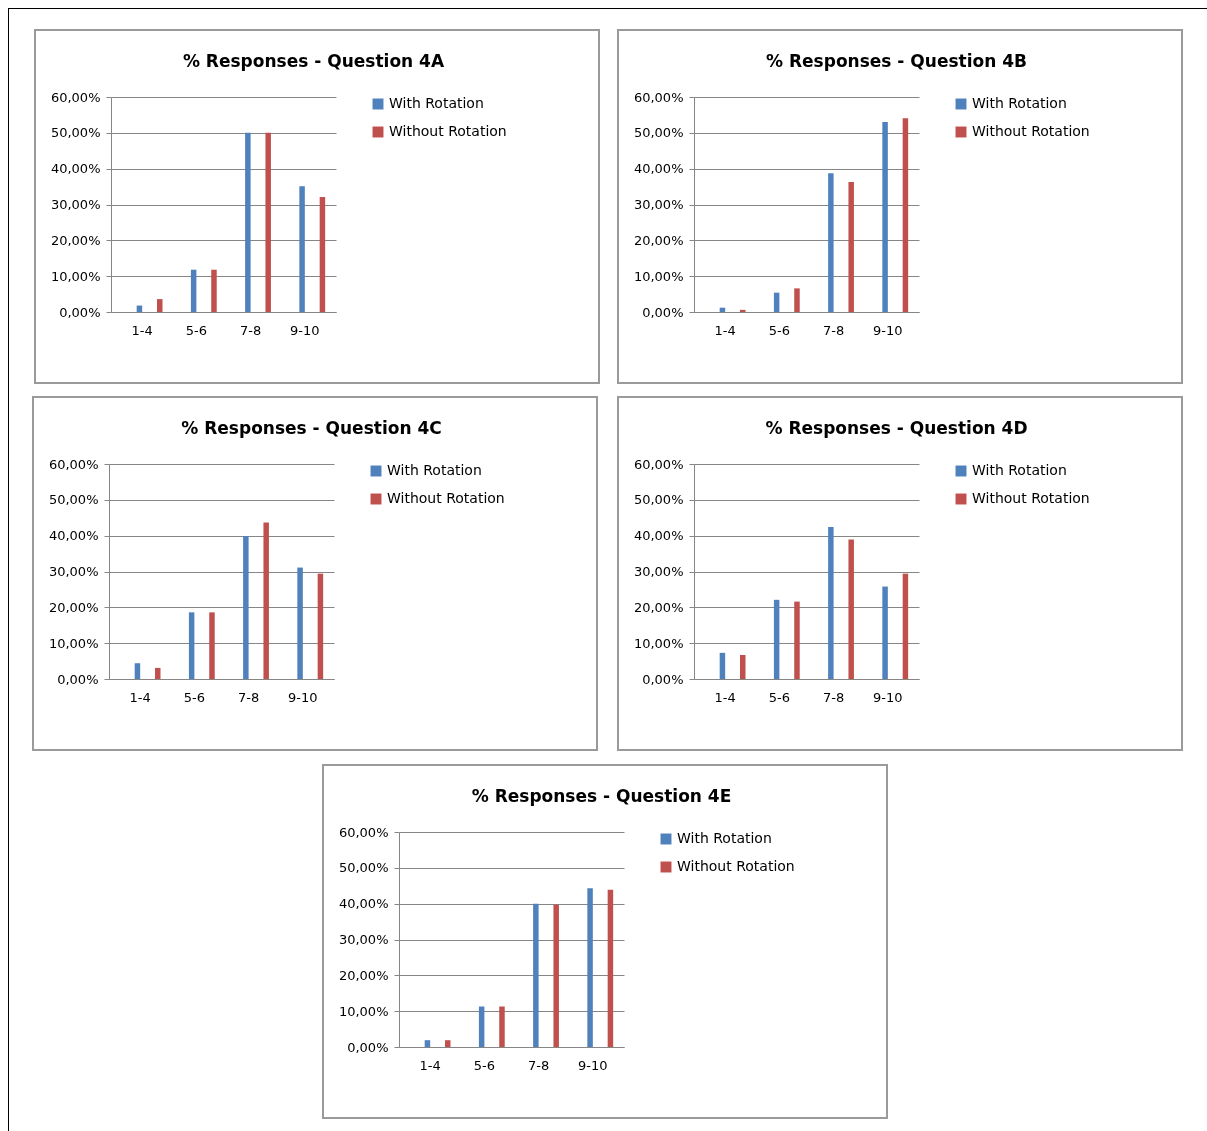  Describe the element at coordinates (313, 61) in the screenshot. I see `chart-title: % Responses - Question 4A` at that location.